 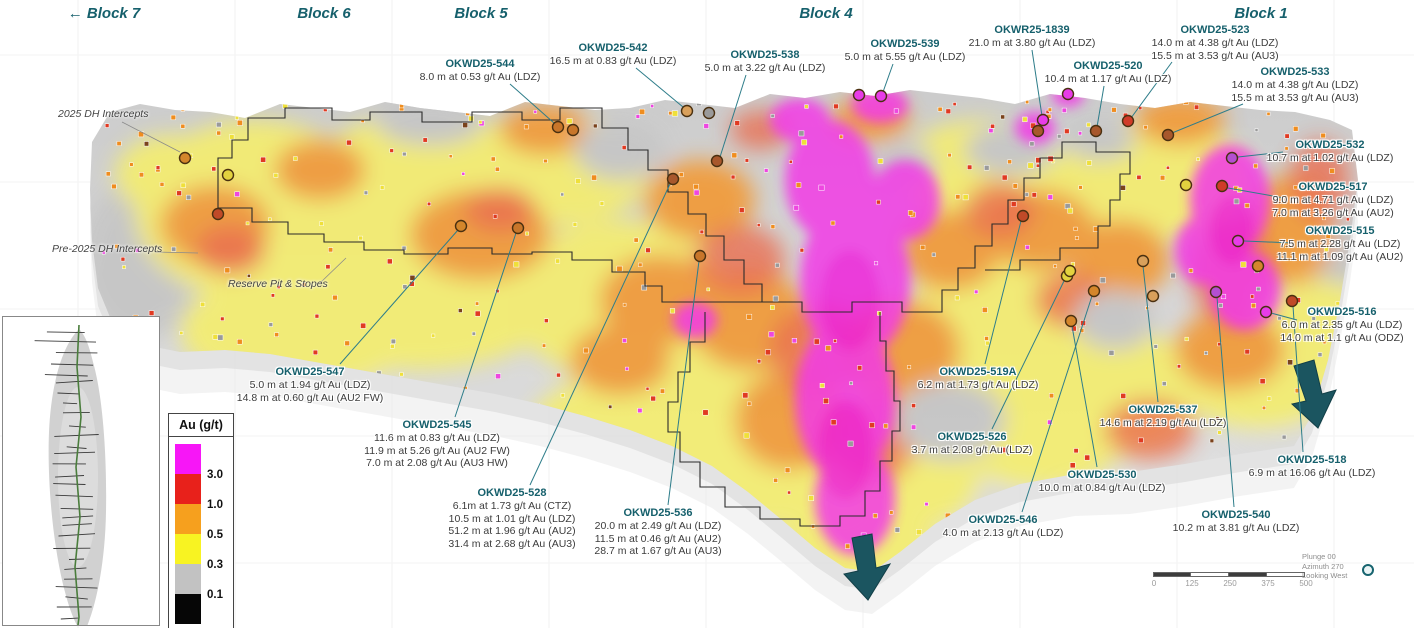 What do you see at coordinates (512, 493) in the screenshot?
I see `drillhole-id: OKWD25-528` at bounding box center [512, 493].